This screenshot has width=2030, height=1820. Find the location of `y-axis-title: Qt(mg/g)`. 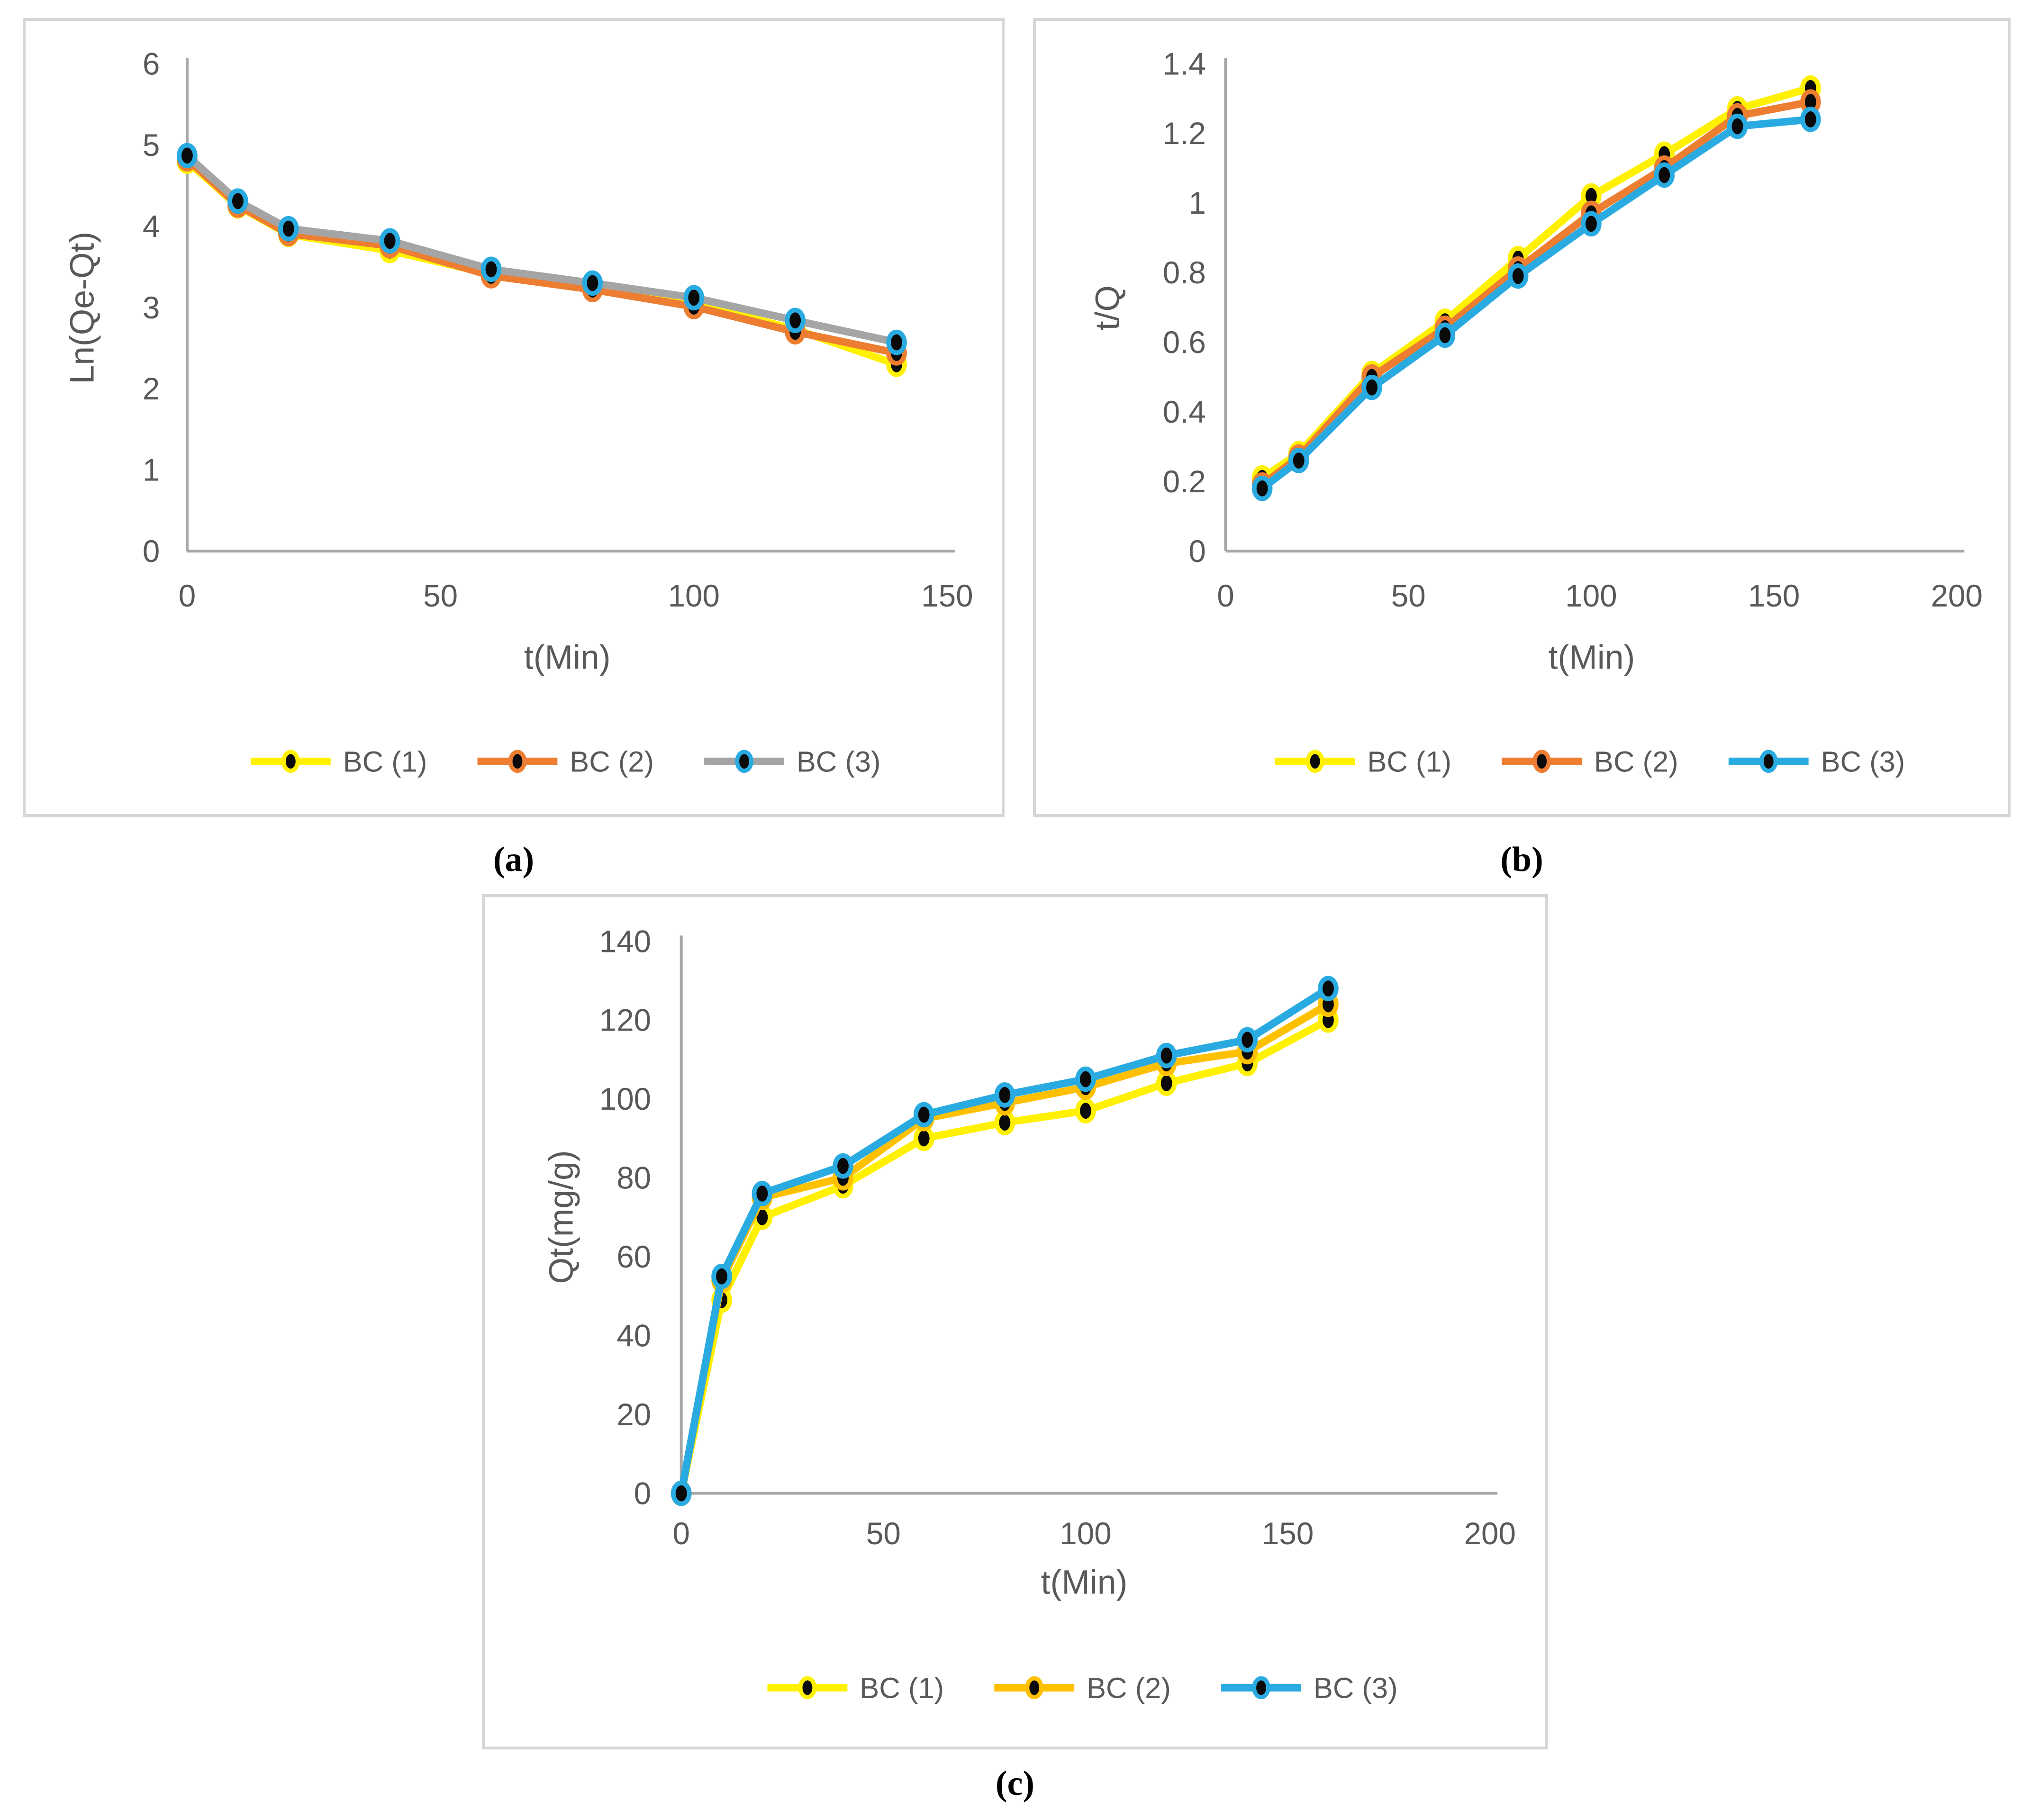

y-axis-title: Qt(mg/g) is located at coordinates (561, 1217).